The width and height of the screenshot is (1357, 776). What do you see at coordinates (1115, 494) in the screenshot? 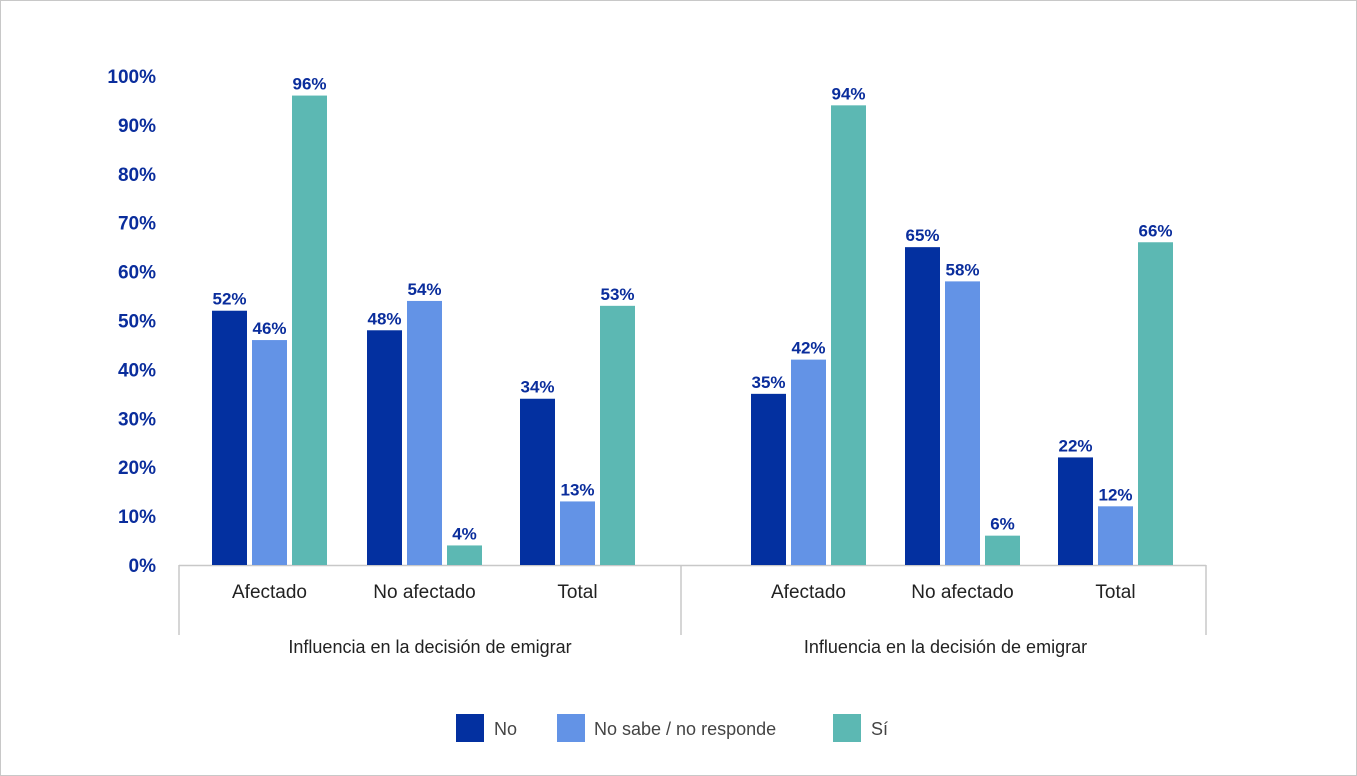
I see `data-label: 12%` at bounding box center [1115, 494].